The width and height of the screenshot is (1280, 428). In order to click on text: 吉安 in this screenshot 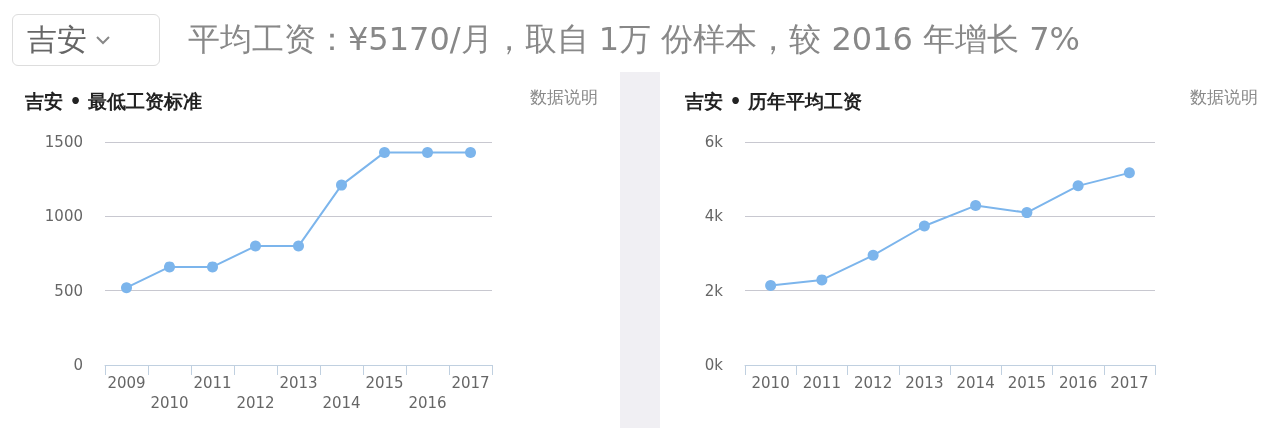, I will do `click(57, 39)`.